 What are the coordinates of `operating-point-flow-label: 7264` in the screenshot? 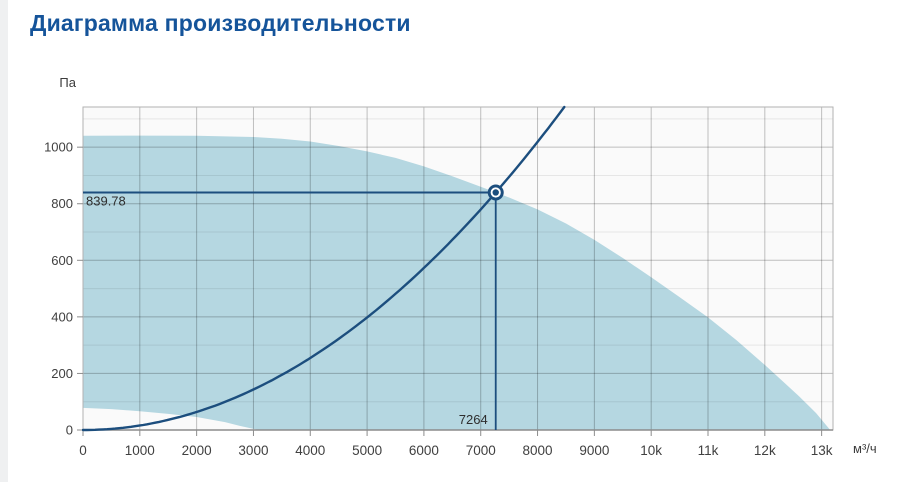 It's located at (473, 419).